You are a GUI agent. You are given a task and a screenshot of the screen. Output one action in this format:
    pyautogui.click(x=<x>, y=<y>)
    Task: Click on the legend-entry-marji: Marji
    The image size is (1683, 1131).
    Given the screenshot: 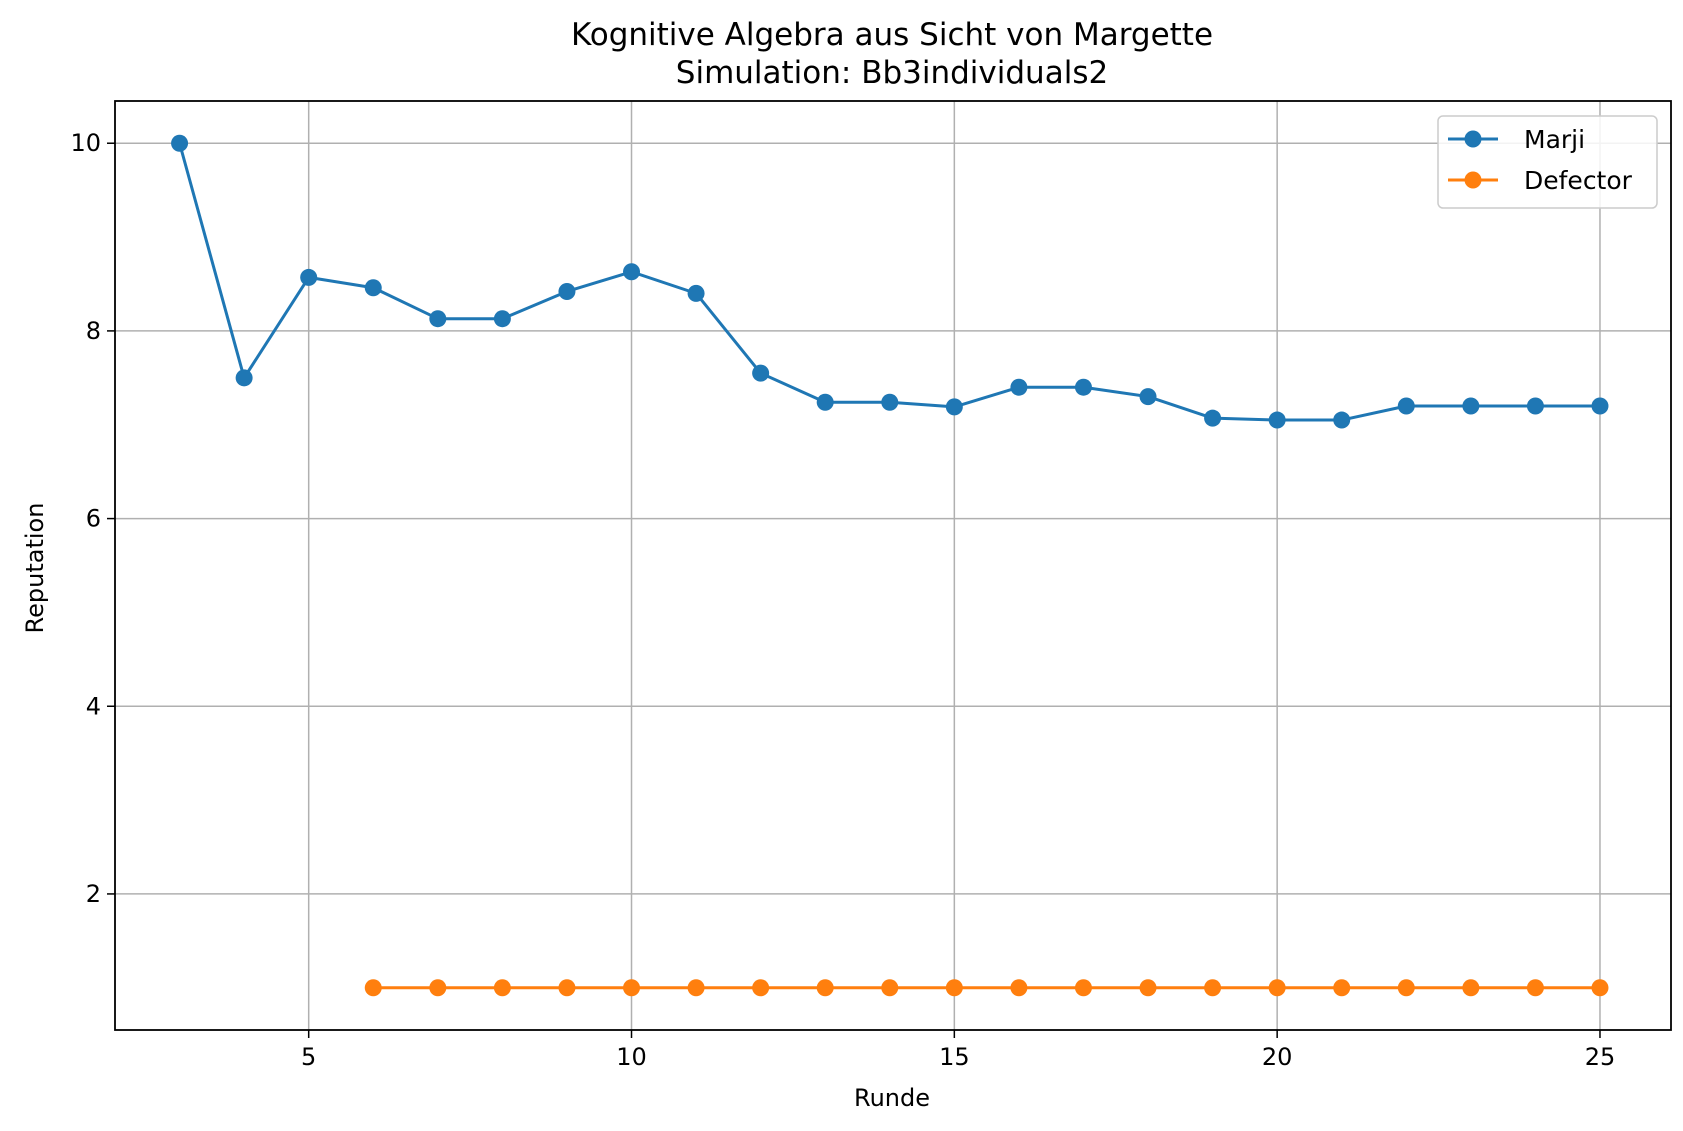 What is the action you would take?
    pyautogui.click(x=1516, y=139)
    